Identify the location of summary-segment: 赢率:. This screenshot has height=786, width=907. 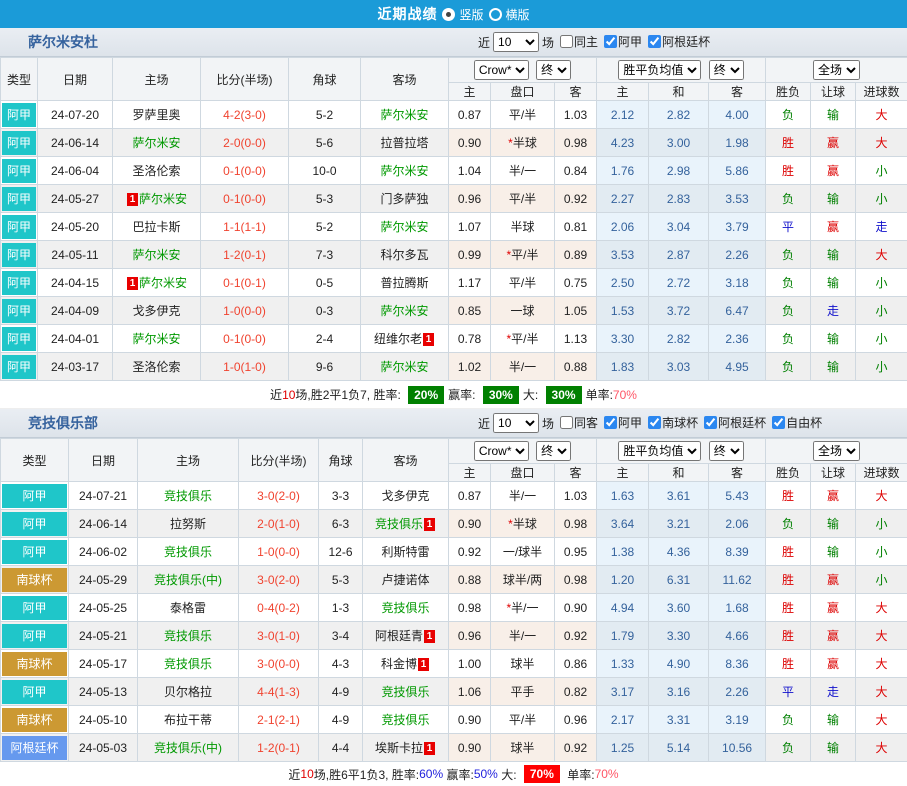
(463, 394).